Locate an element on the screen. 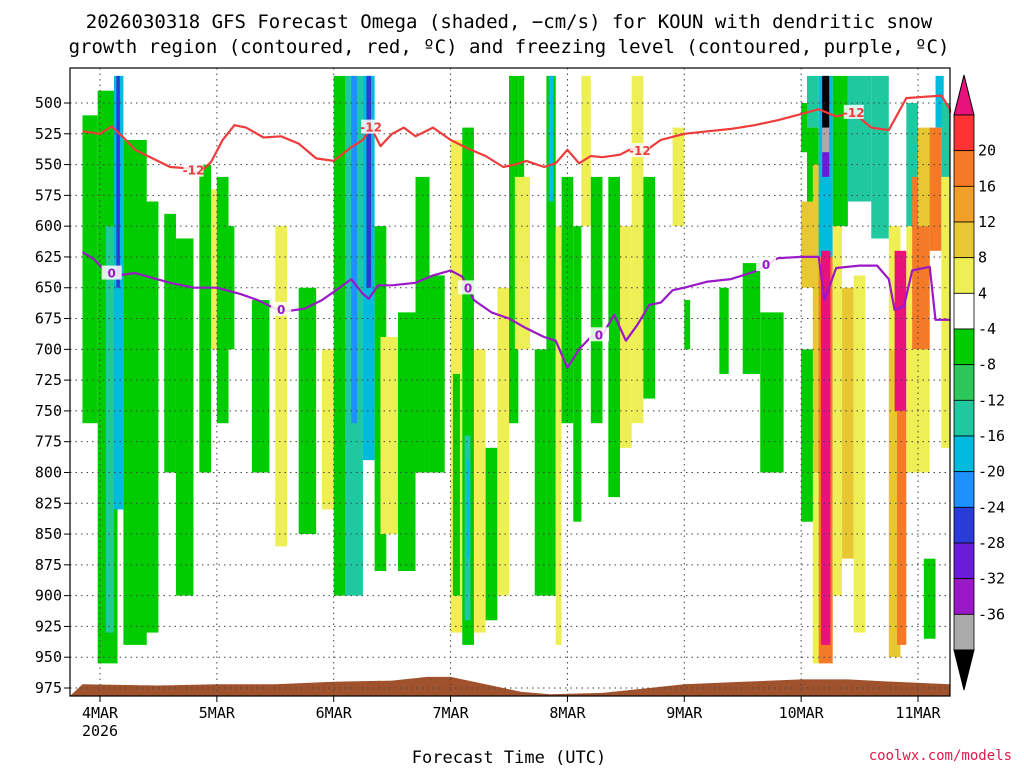 The height and width of the screenshot is (768, 1024). colorbar-label-3: 8 is located at coordinates (982, 258).